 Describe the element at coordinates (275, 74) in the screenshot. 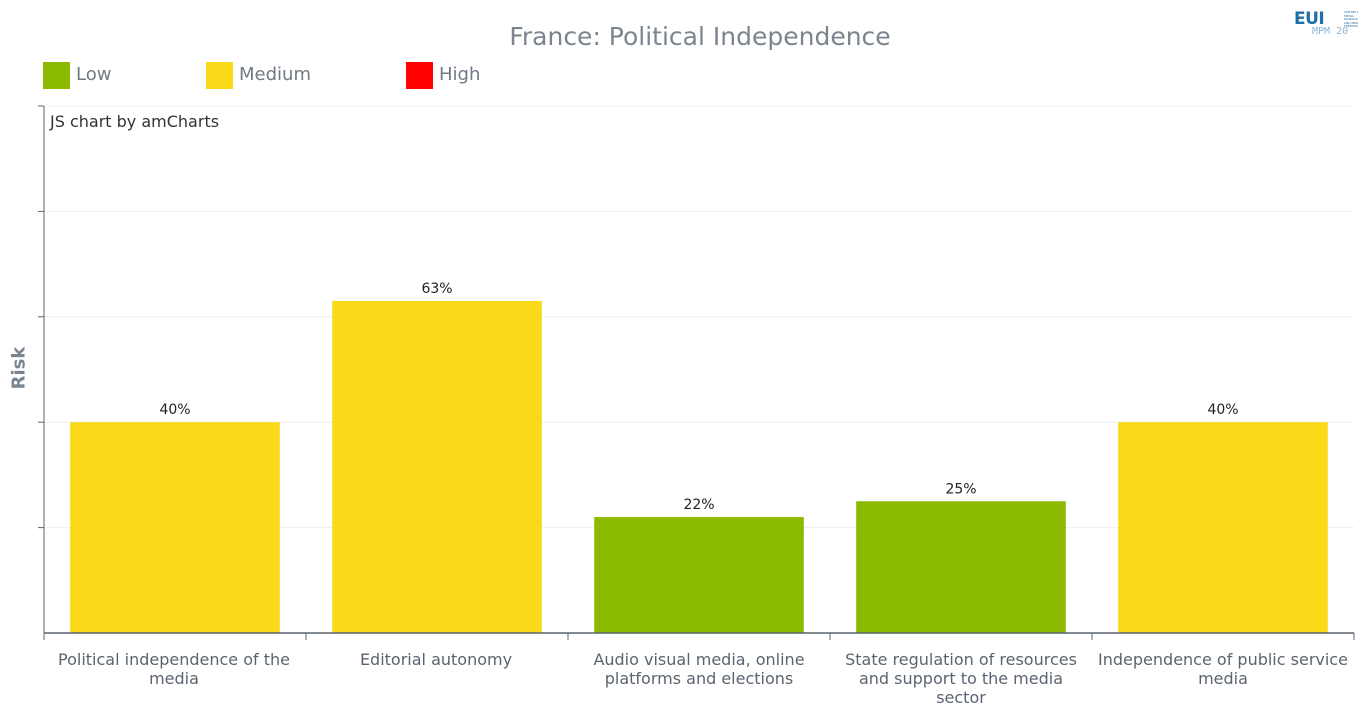

I see `legend-label-medium: Medium` at that location.